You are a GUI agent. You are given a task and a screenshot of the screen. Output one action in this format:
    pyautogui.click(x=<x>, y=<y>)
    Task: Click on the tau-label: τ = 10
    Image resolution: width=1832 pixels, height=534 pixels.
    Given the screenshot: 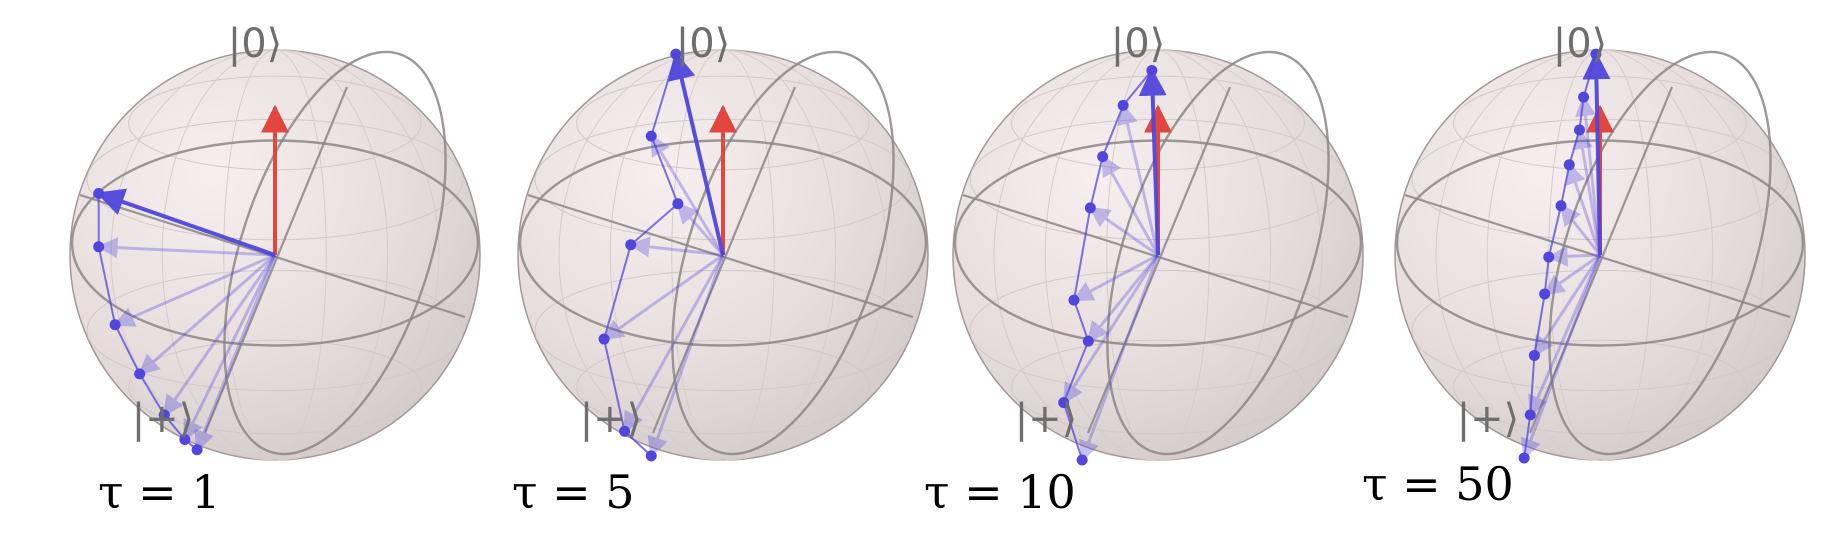 What is the action you would take?
    pyautogui.click(x=1000, y=492)
    